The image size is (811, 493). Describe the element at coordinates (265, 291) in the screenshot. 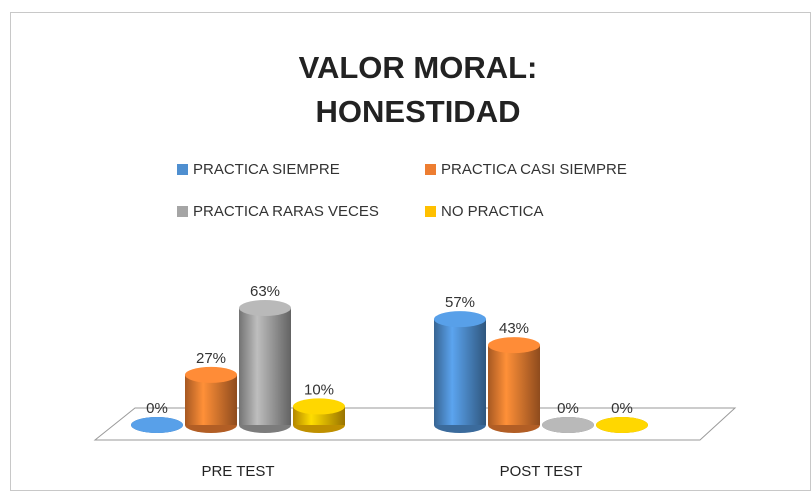

I see `data-label: 63%` at that location.